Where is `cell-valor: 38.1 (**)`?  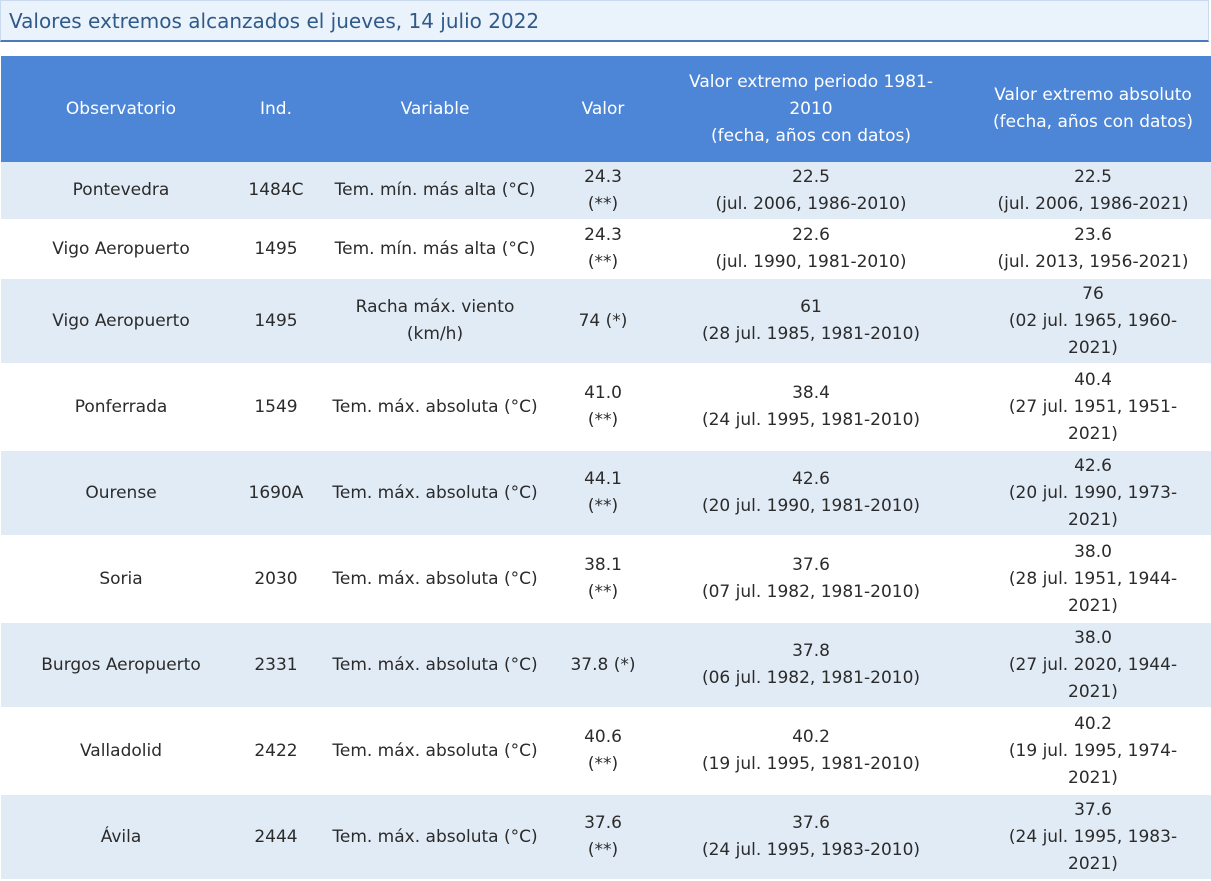
cell-valor: 38.1 (**) is located at coordinates (603, 579).